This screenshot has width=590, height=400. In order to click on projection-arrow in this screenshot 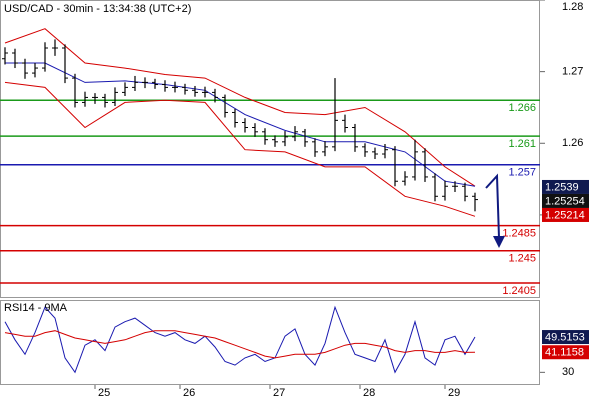, I will do `click(492, 206)`.